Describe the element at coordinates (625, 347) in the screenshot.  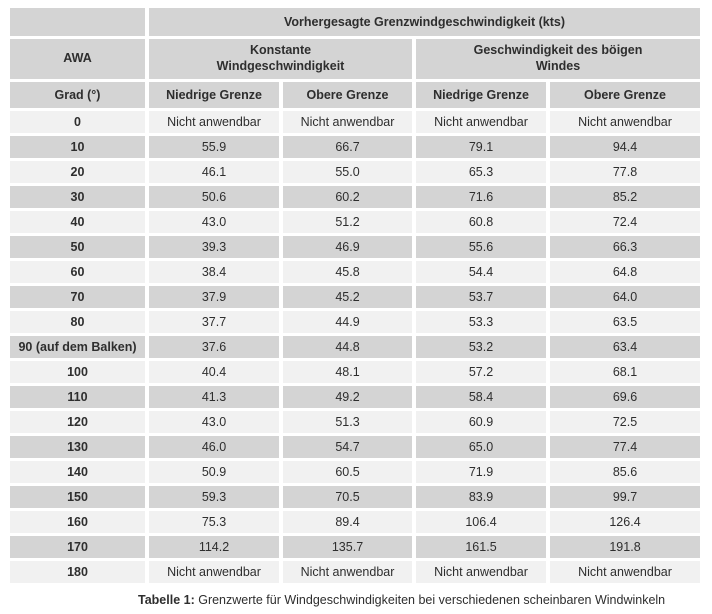
I see `data-cell: 63.4` at that location.